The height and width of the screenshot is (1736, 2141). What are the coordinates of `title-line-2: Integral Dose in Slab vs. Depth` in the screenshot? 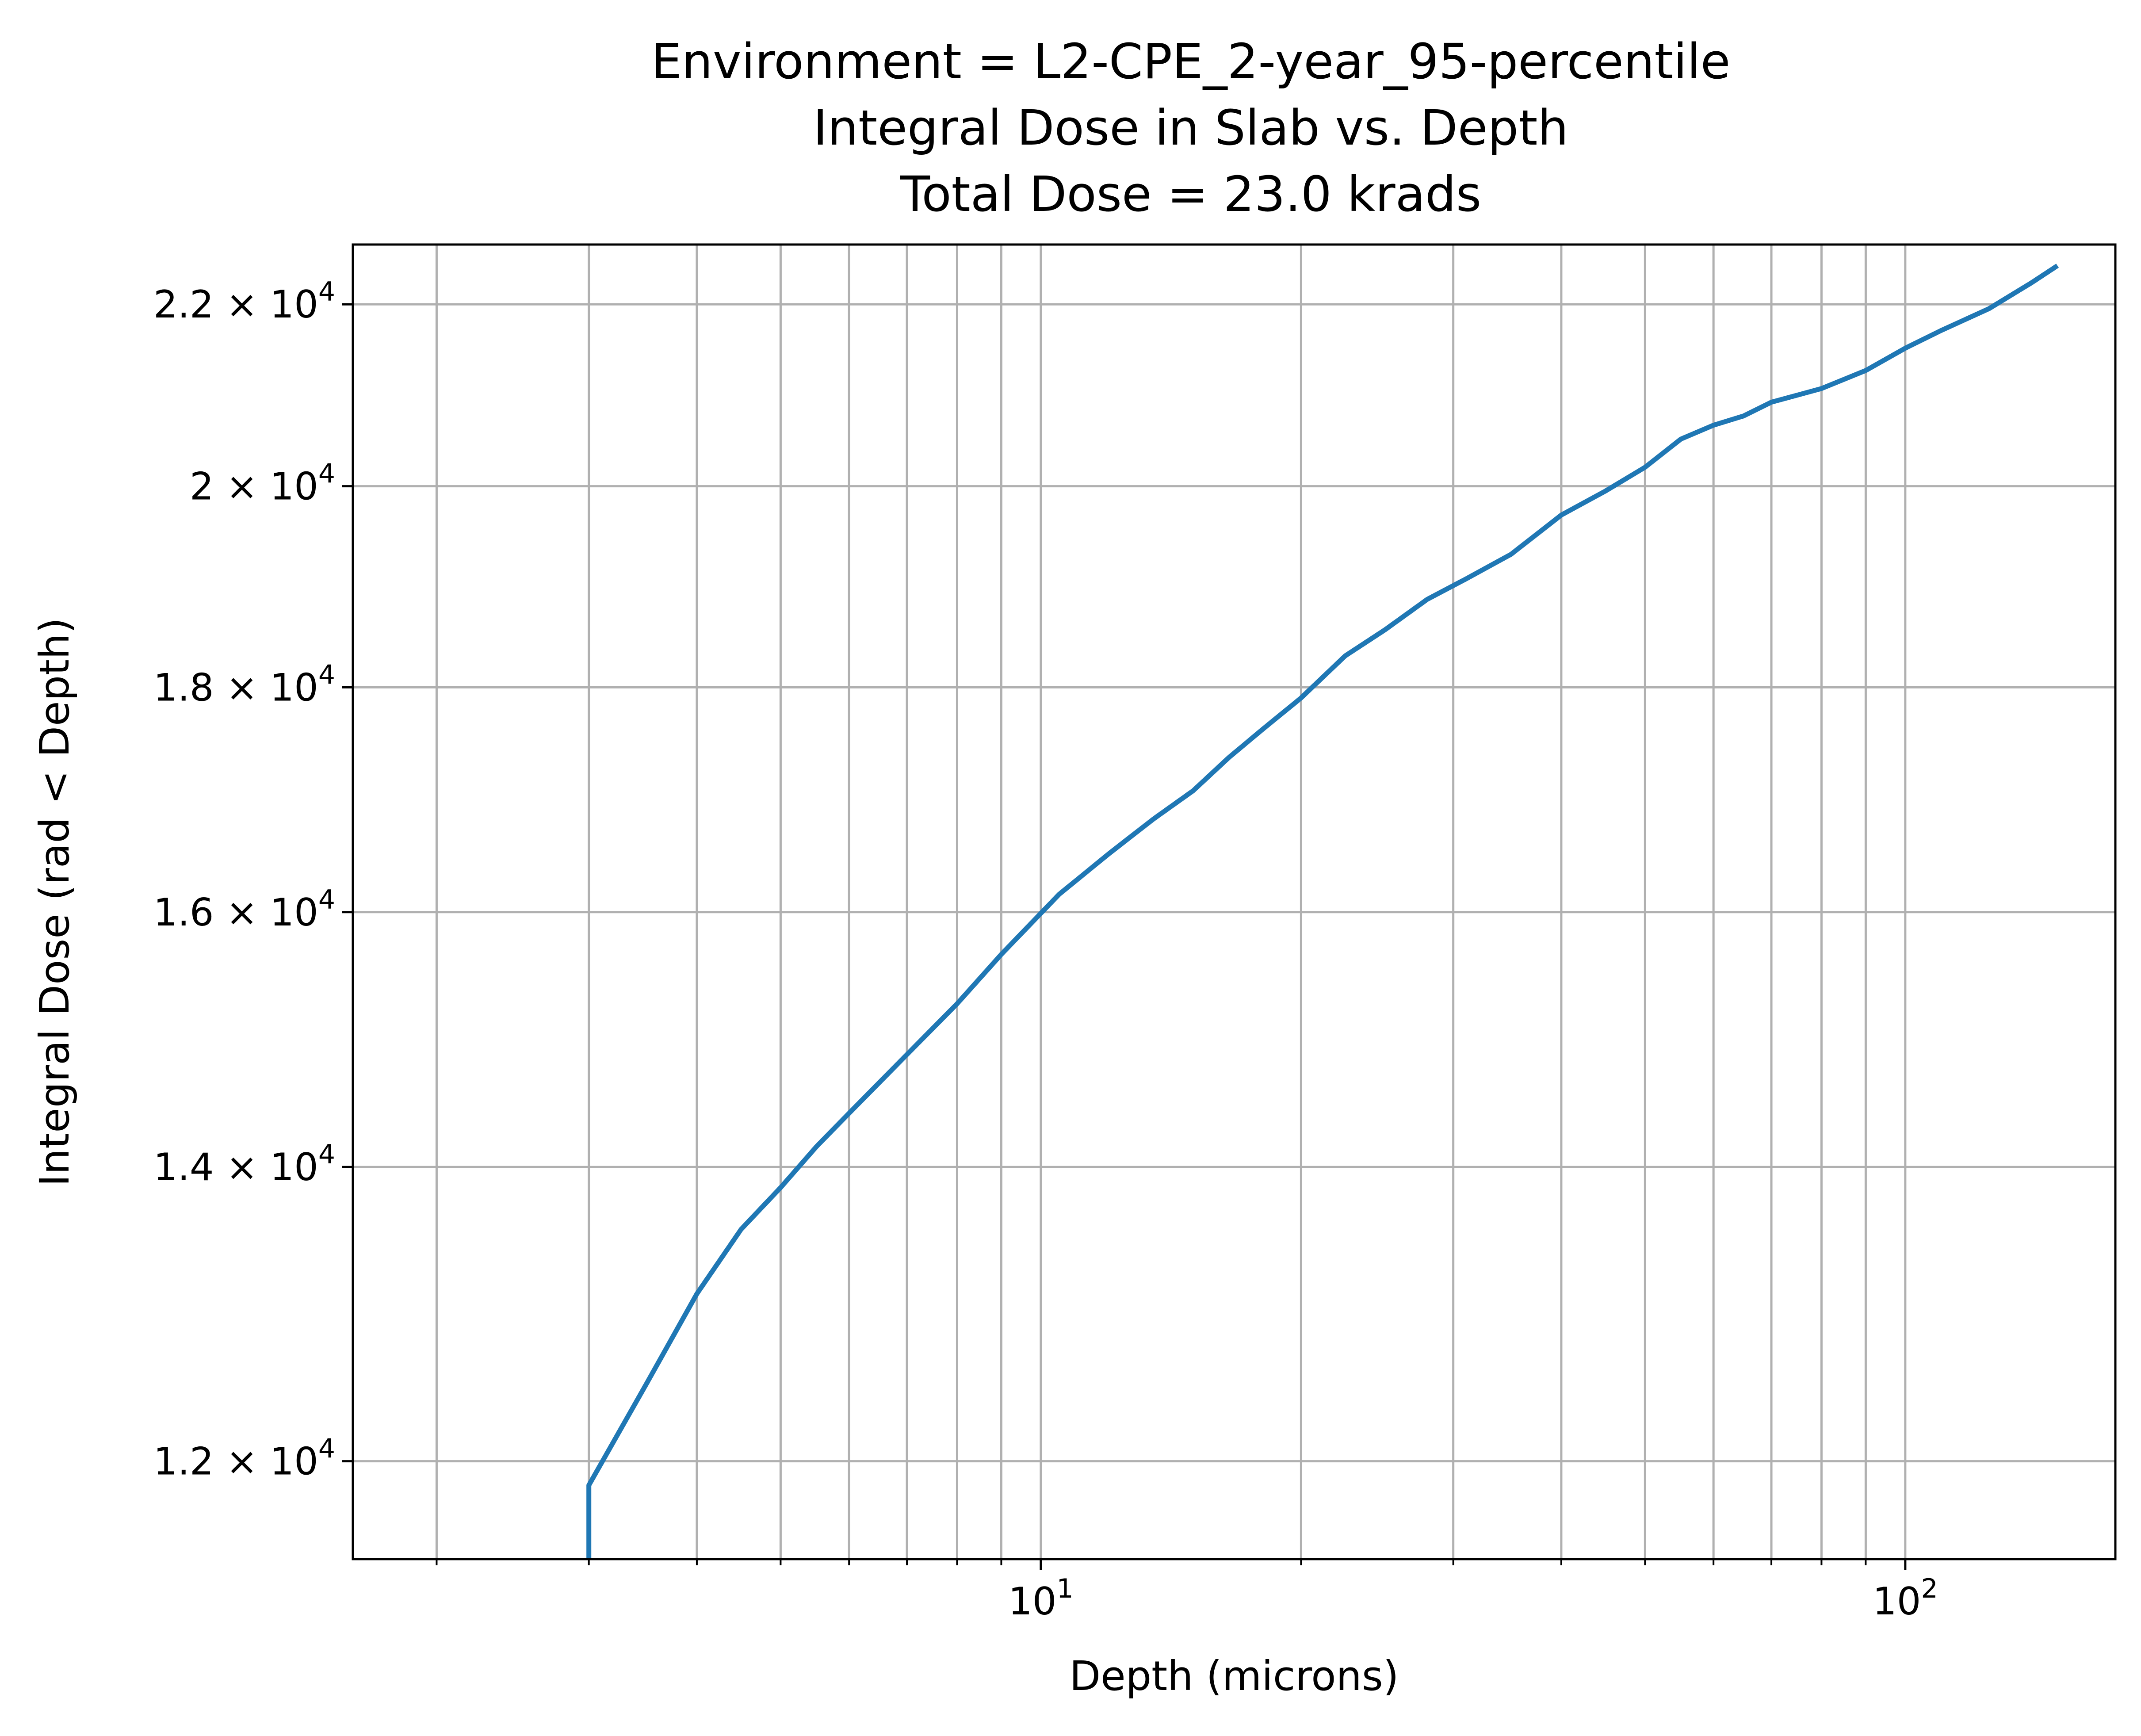 It's located at (1190, 128).